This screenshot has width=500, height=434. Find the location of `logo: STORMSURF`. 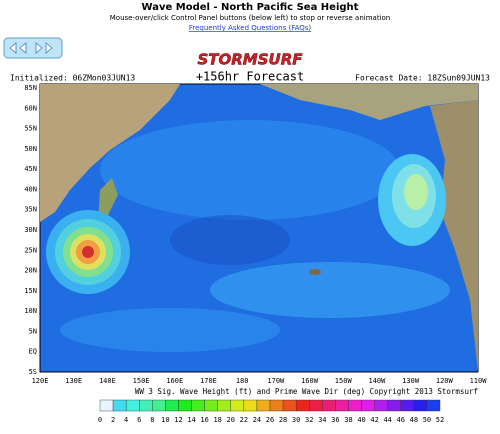

logo: STORMSURF is located at coordinates (250, 60).